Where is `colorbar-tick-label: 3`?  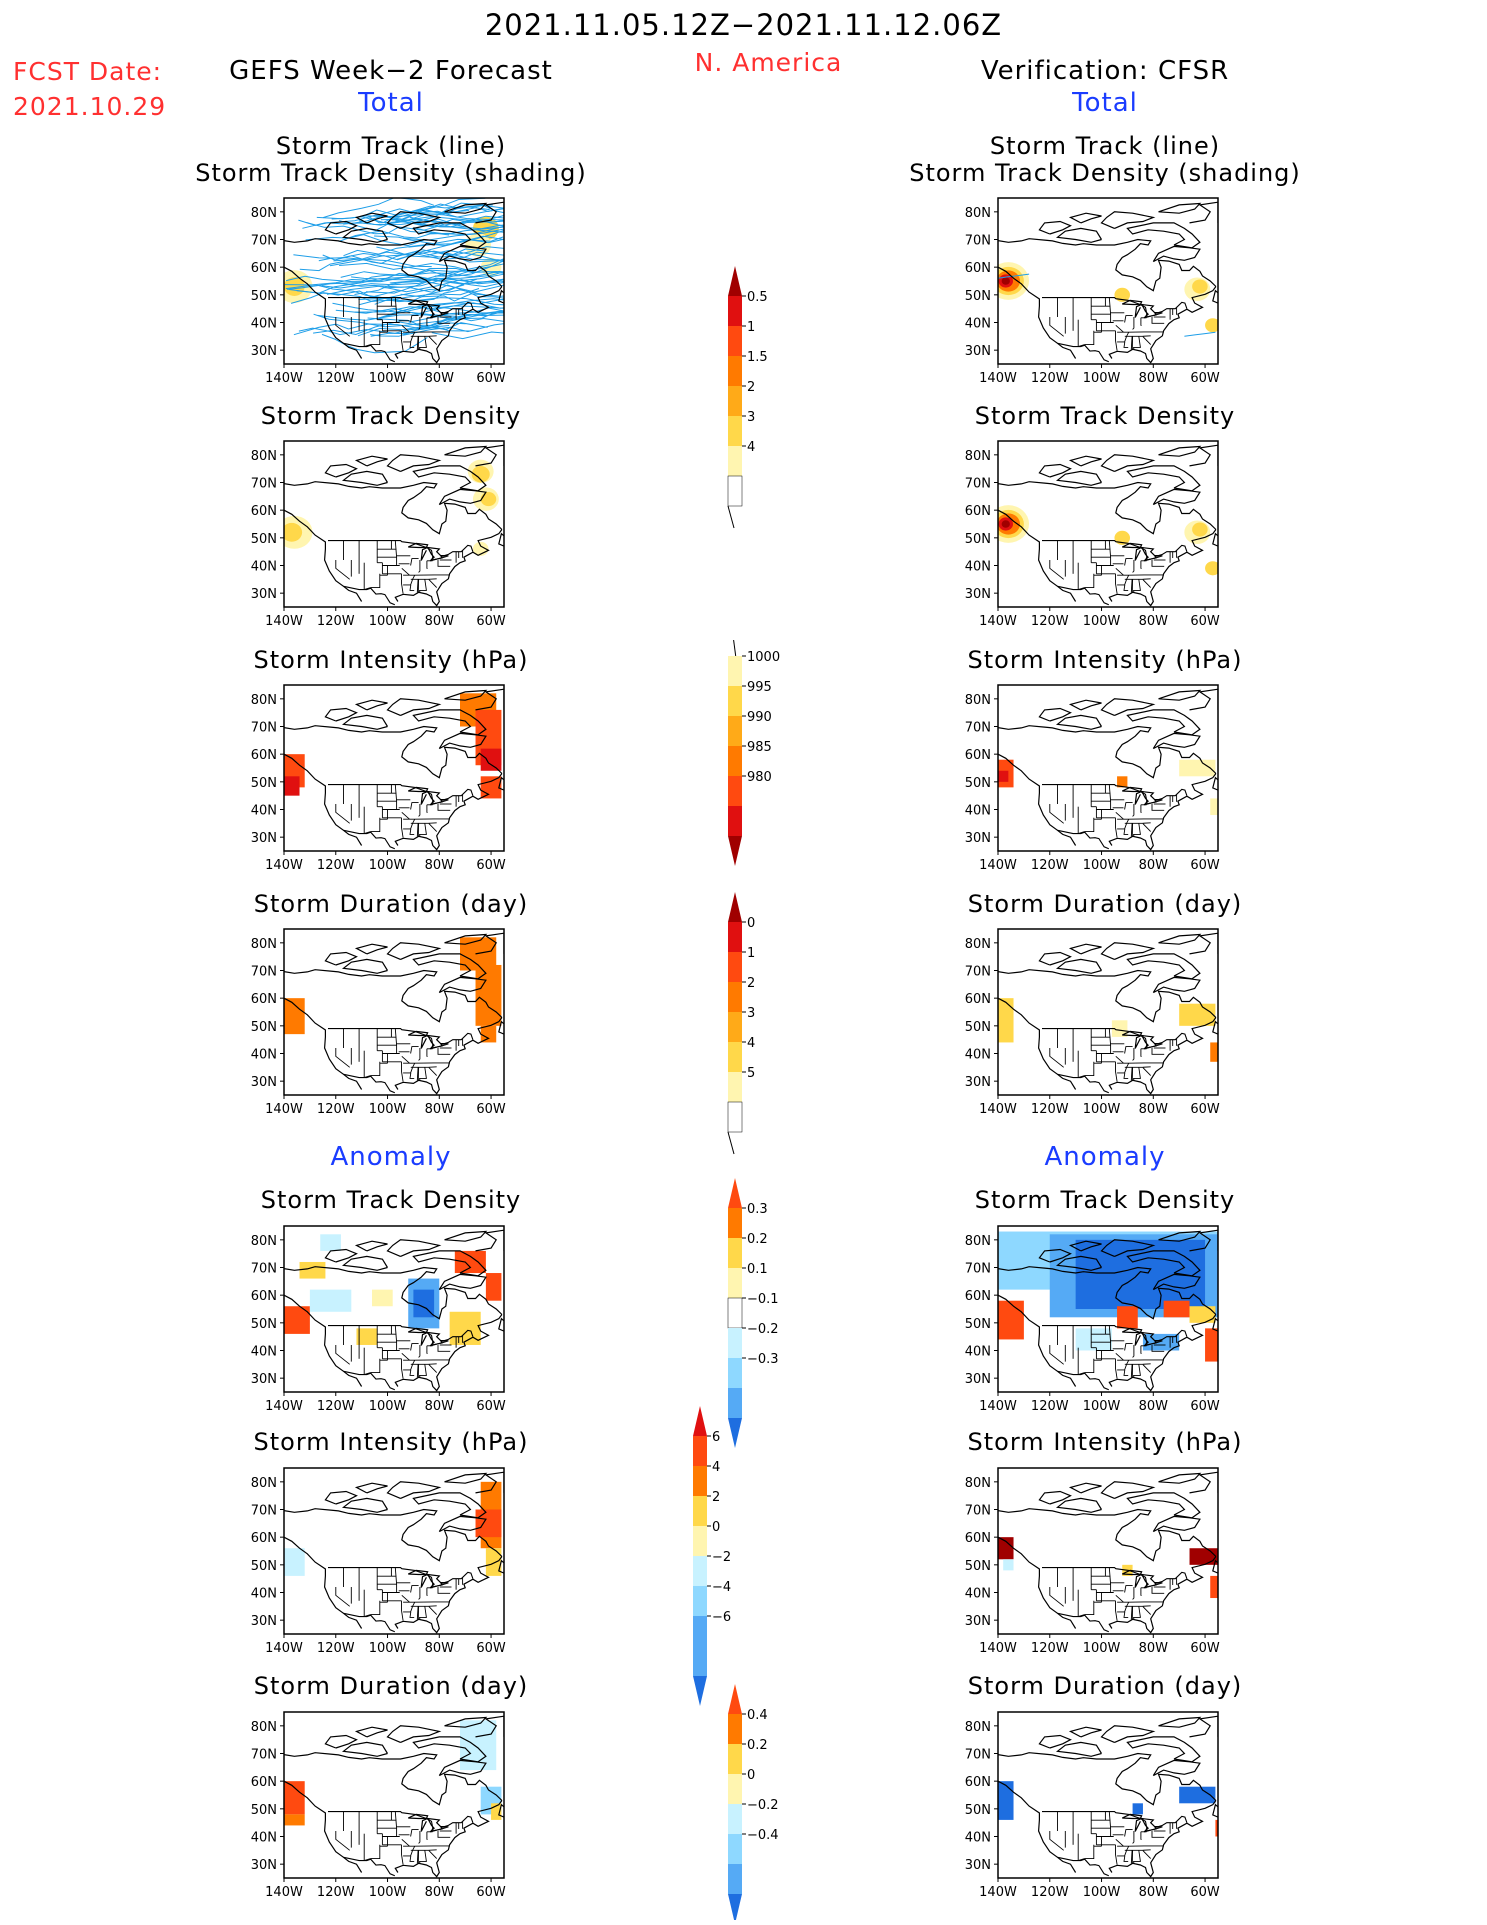 colorbar-tick-label: 3 is located at coordinates (751, 417).